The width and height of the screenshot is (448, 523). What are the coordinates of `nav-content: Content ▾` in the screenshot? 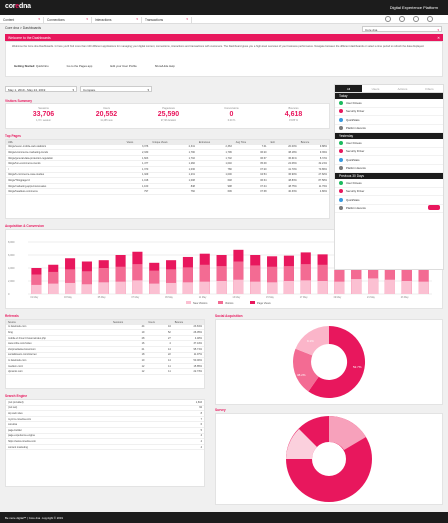 It's located at (22, 19).